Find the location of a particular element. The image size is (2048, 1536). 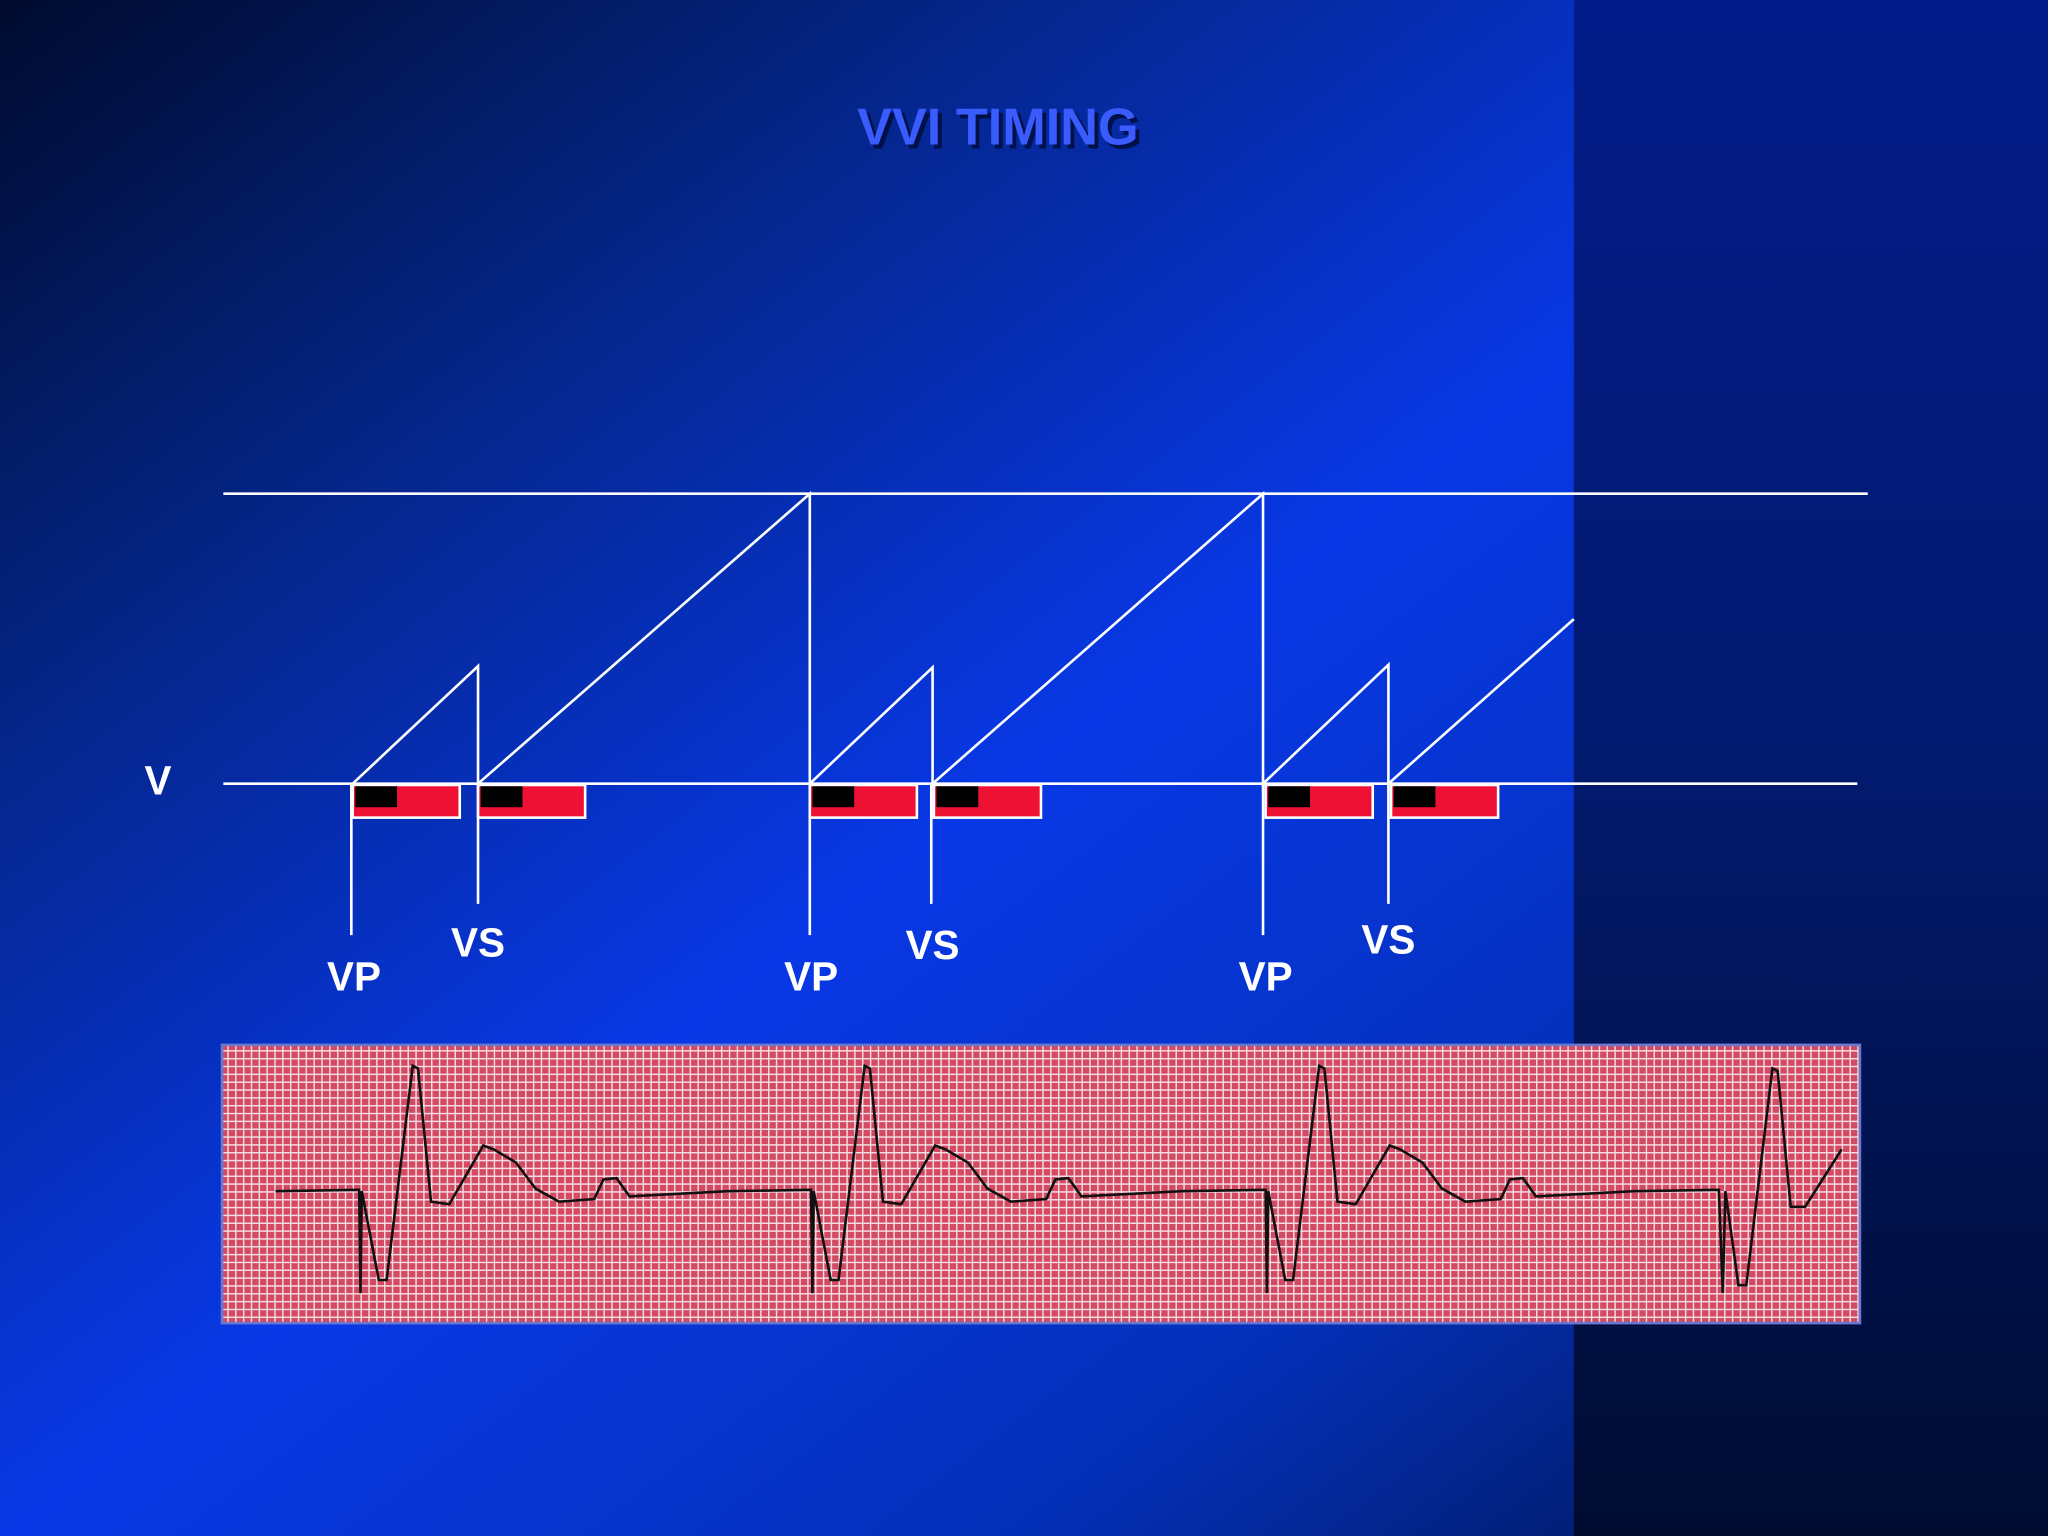

timer-ramp is located at coordinates (963, 638).